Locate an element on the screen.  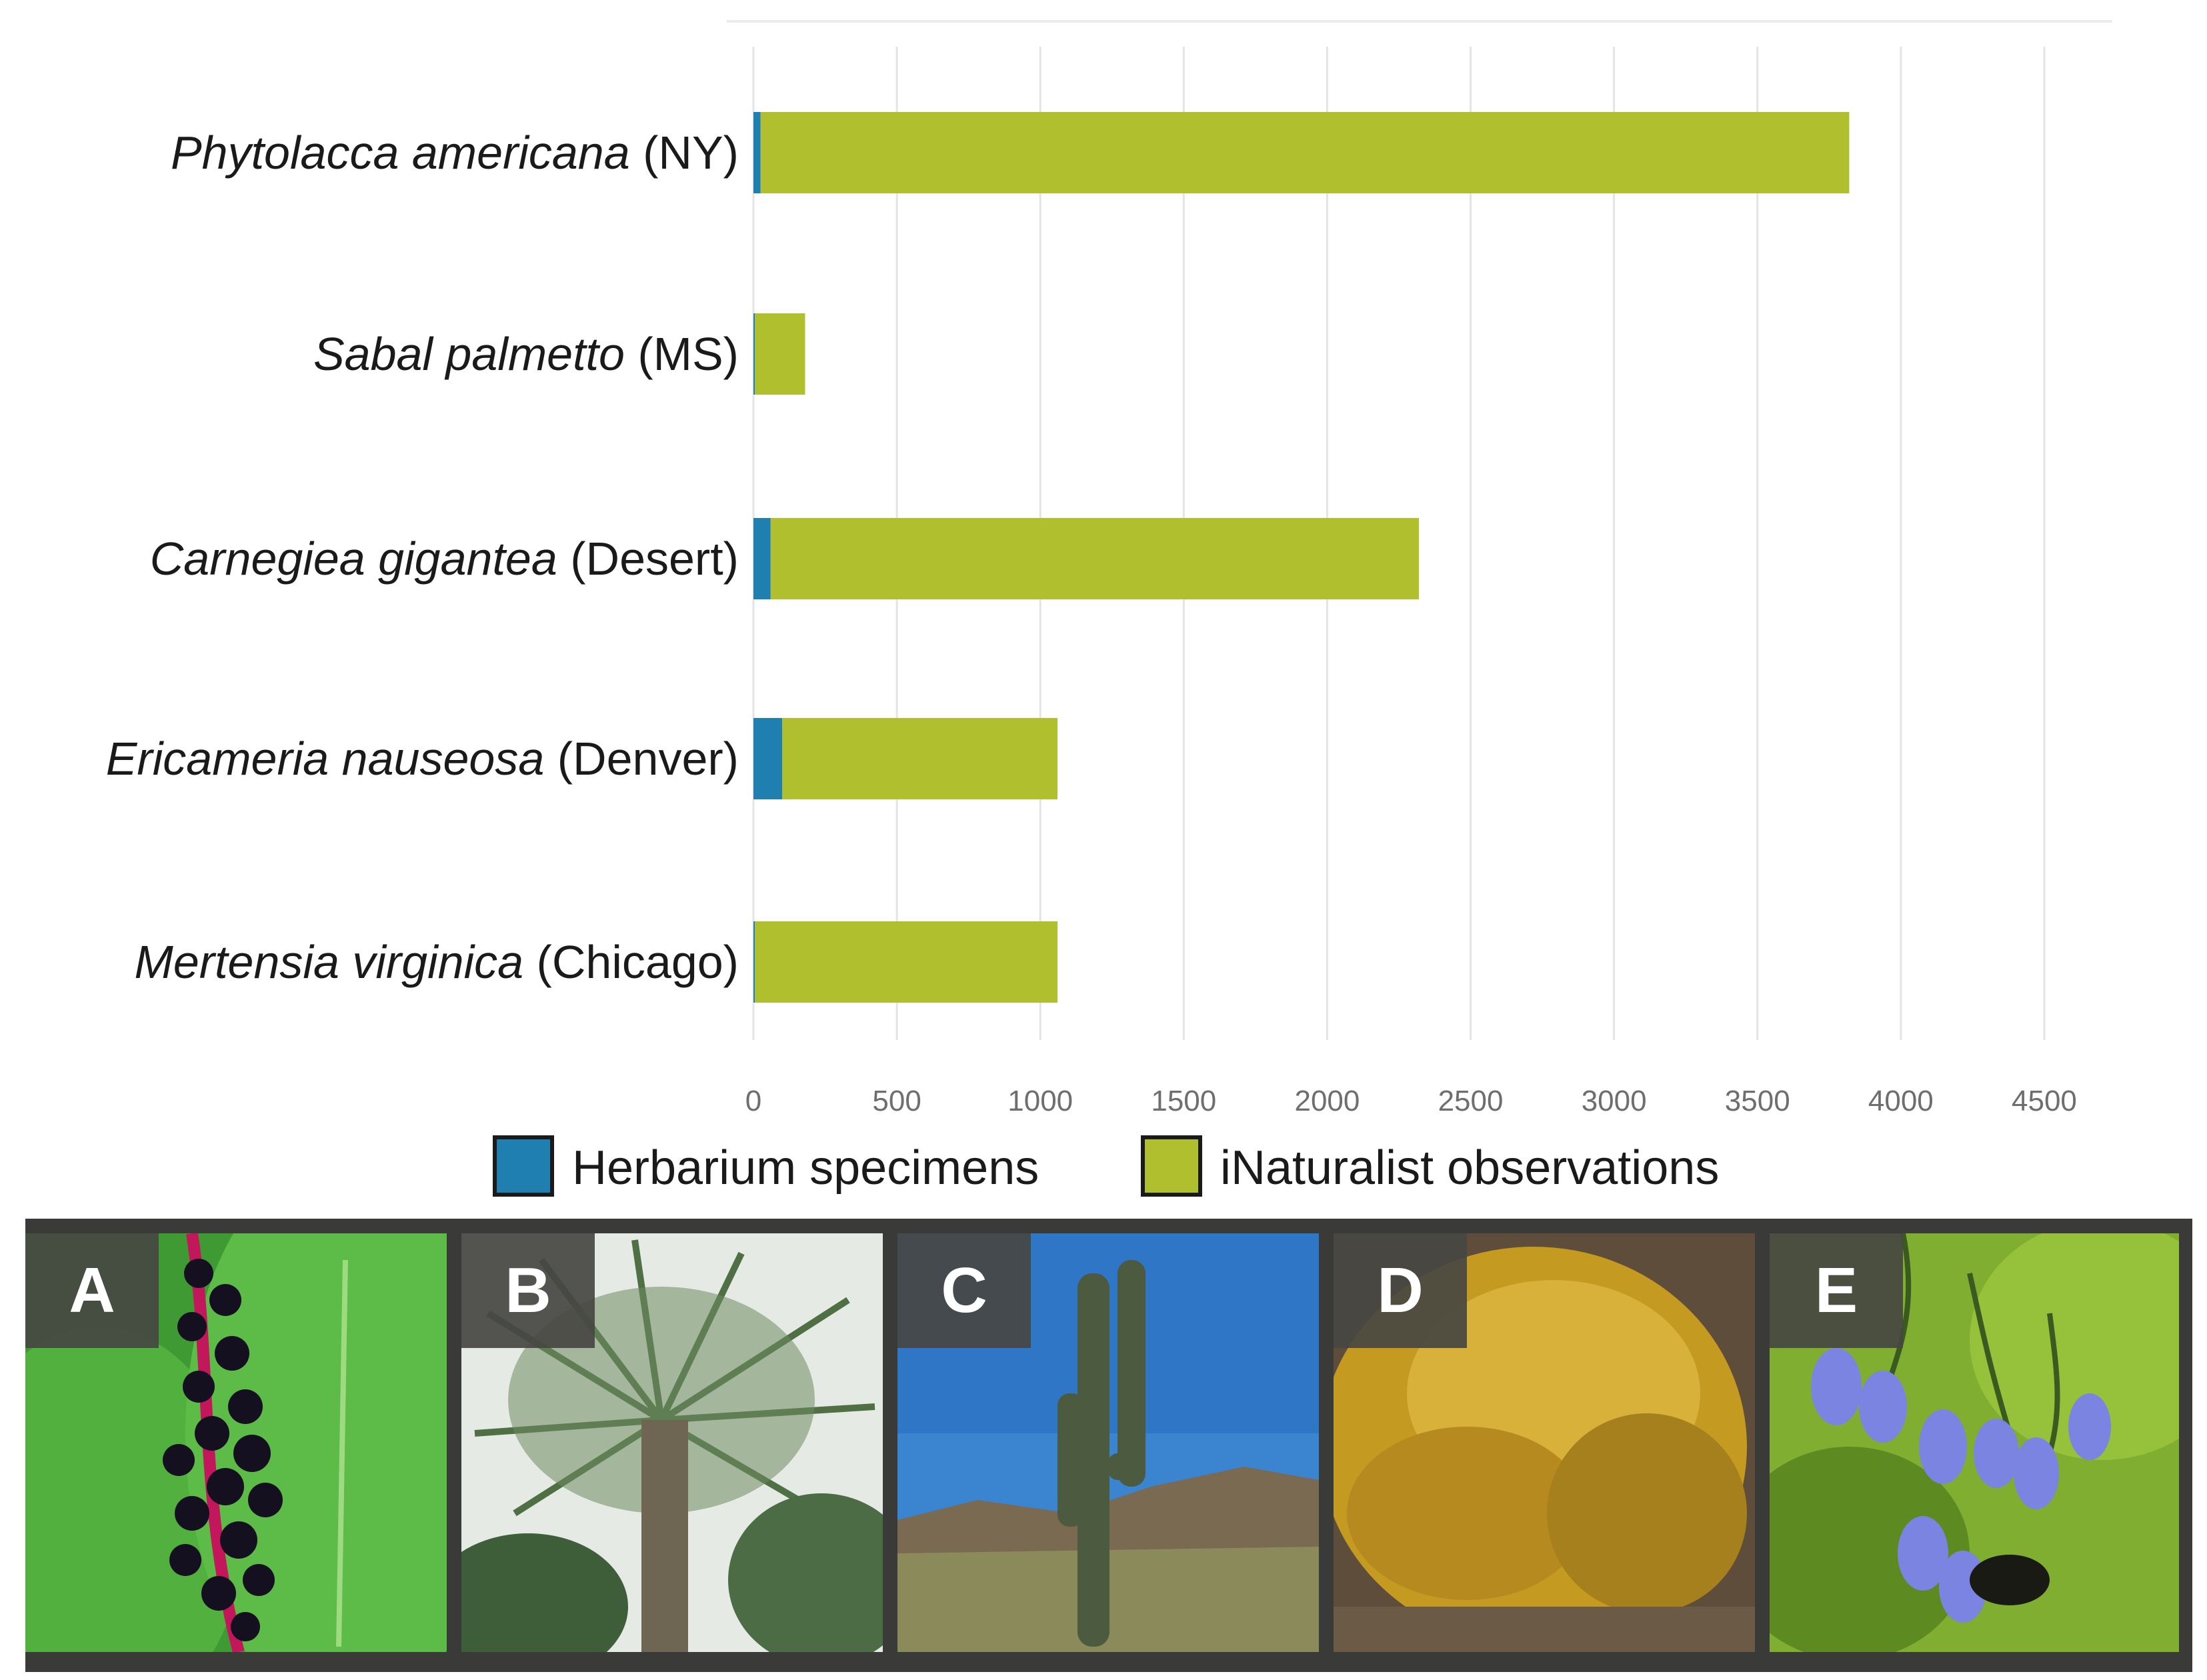
category-label: Sabal palmetto (MS) is located at coordinates (526, 354).